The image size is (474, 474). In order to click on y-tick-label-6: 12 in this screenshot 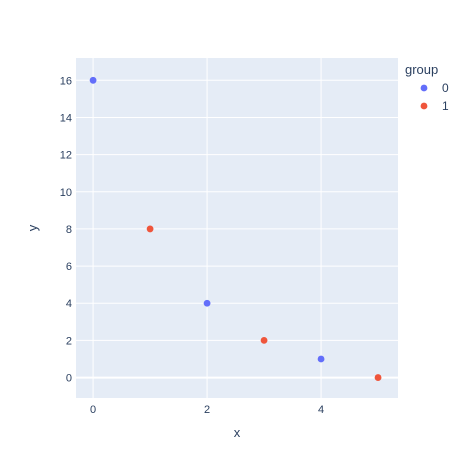, I will do `click(66, 156)`.